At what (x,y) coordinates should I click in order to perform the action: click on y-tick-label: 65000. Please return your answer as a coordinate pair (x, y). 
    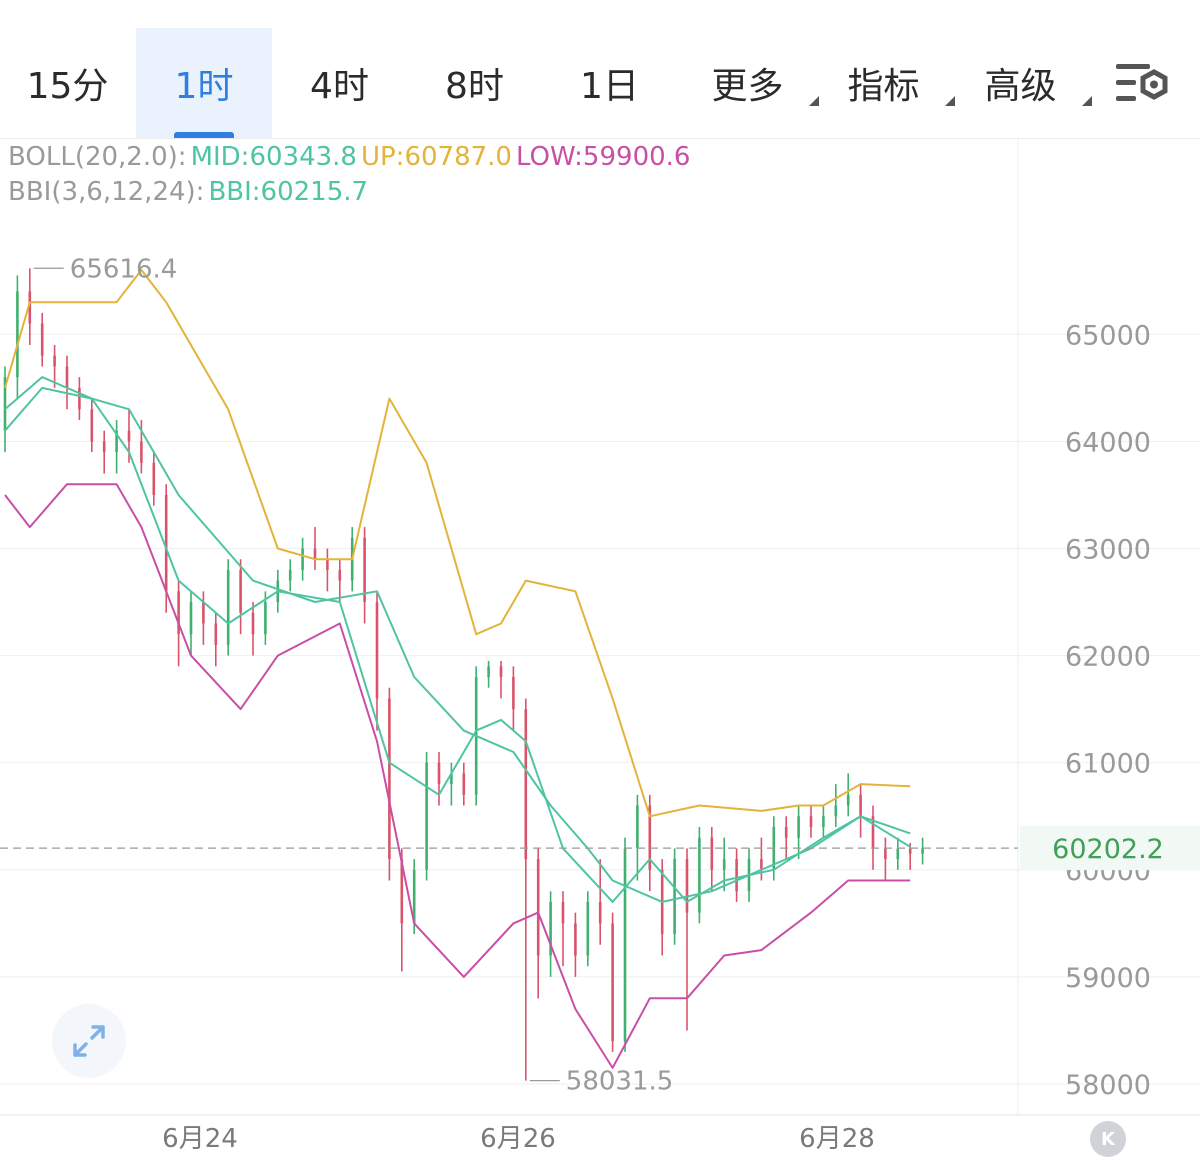
    Looking at the image, I should click on (1108, 335).